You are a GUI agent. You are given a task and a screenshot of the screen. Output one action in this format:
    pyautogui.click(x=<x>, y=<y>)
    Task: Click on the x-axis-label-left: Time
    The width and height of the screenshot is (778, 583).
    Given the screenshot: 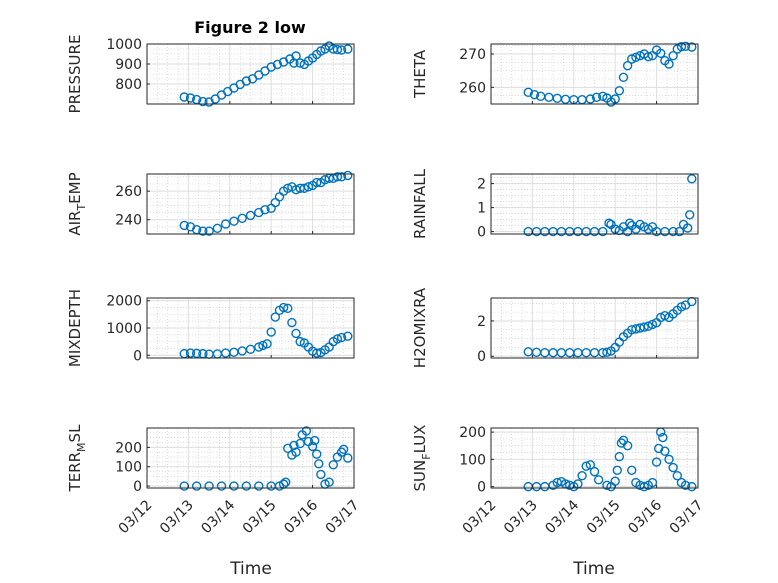 What is the action you would take?
    pyautogui.click(x=250, y=569)
    